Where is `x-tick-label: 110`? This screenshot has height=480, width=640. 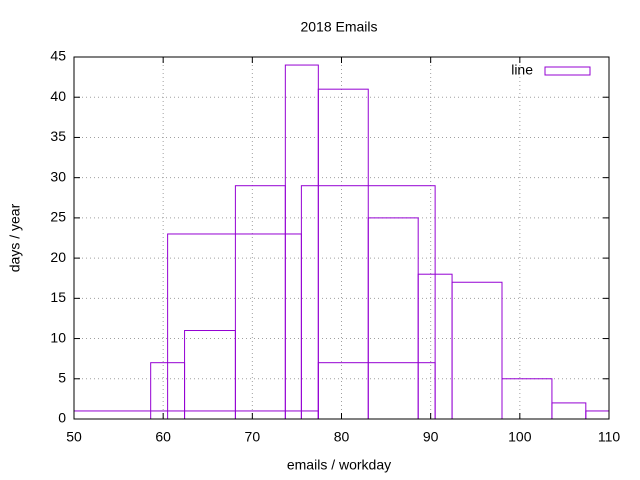
x-tick-label: 110 is located at coordinates (609, 437).